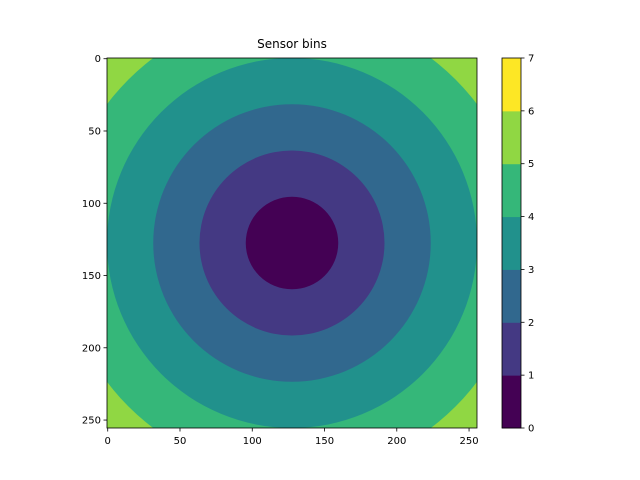 The width and height of the screenshot is (640, 480). What do you see at coordinates (91, 204) in the screenshot?
I see `y-tick-label: 100` at bounding box center [91, 204].